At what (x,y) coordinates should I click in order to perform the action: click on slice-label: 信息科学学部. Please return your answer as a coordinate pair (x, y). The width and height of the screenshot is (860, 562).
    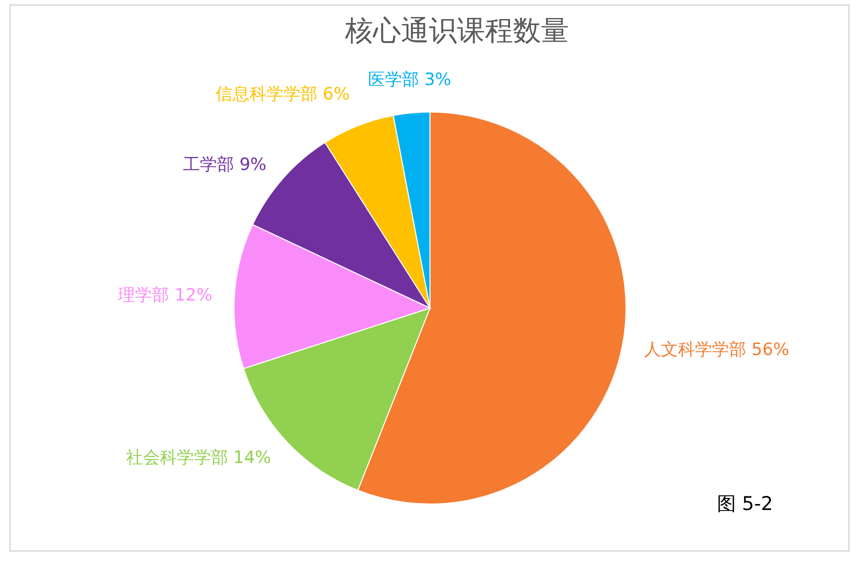
    Looking at the image, I should click on (269, 94).